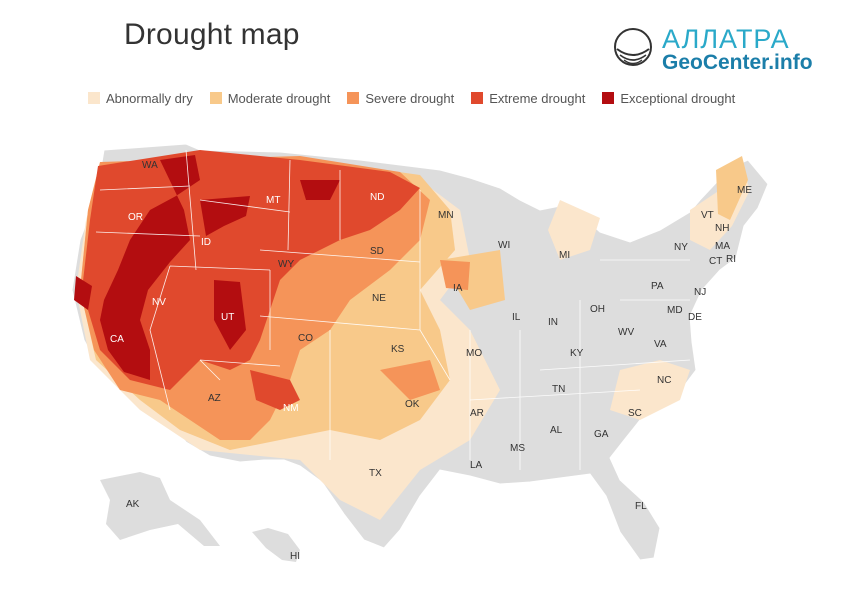 Image resolution: width=842 pixels, height=595 pixels. Describe the element at coordinates (214, 398) in the screenshot. I see `state-label-az: AZ` at that location.